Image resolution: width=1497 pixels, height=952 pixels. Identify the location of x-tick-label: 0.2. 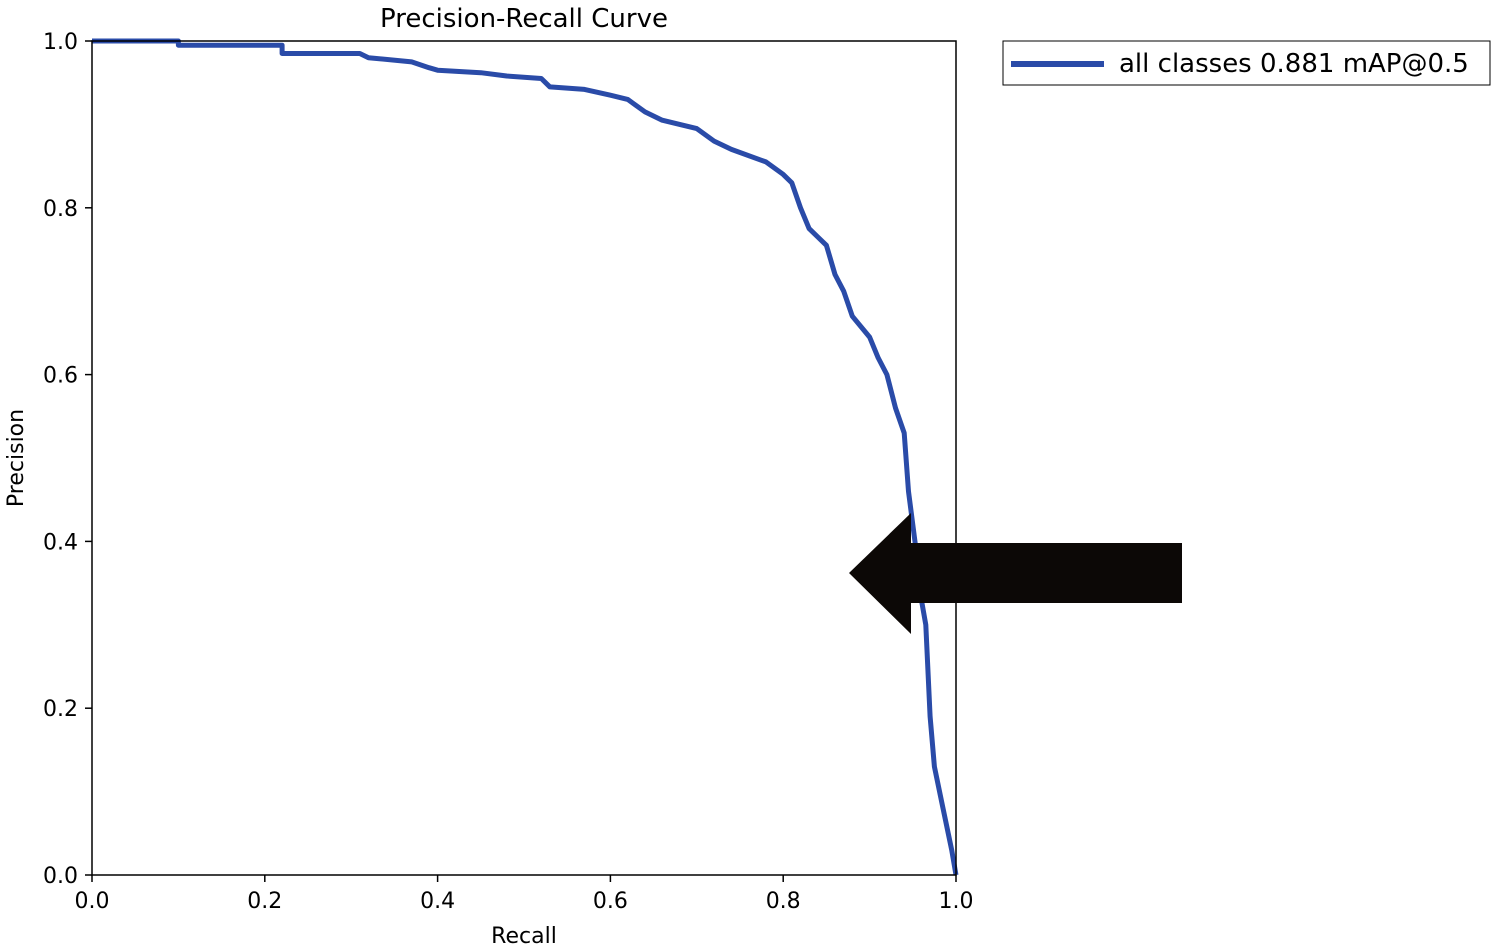
(264, 901).